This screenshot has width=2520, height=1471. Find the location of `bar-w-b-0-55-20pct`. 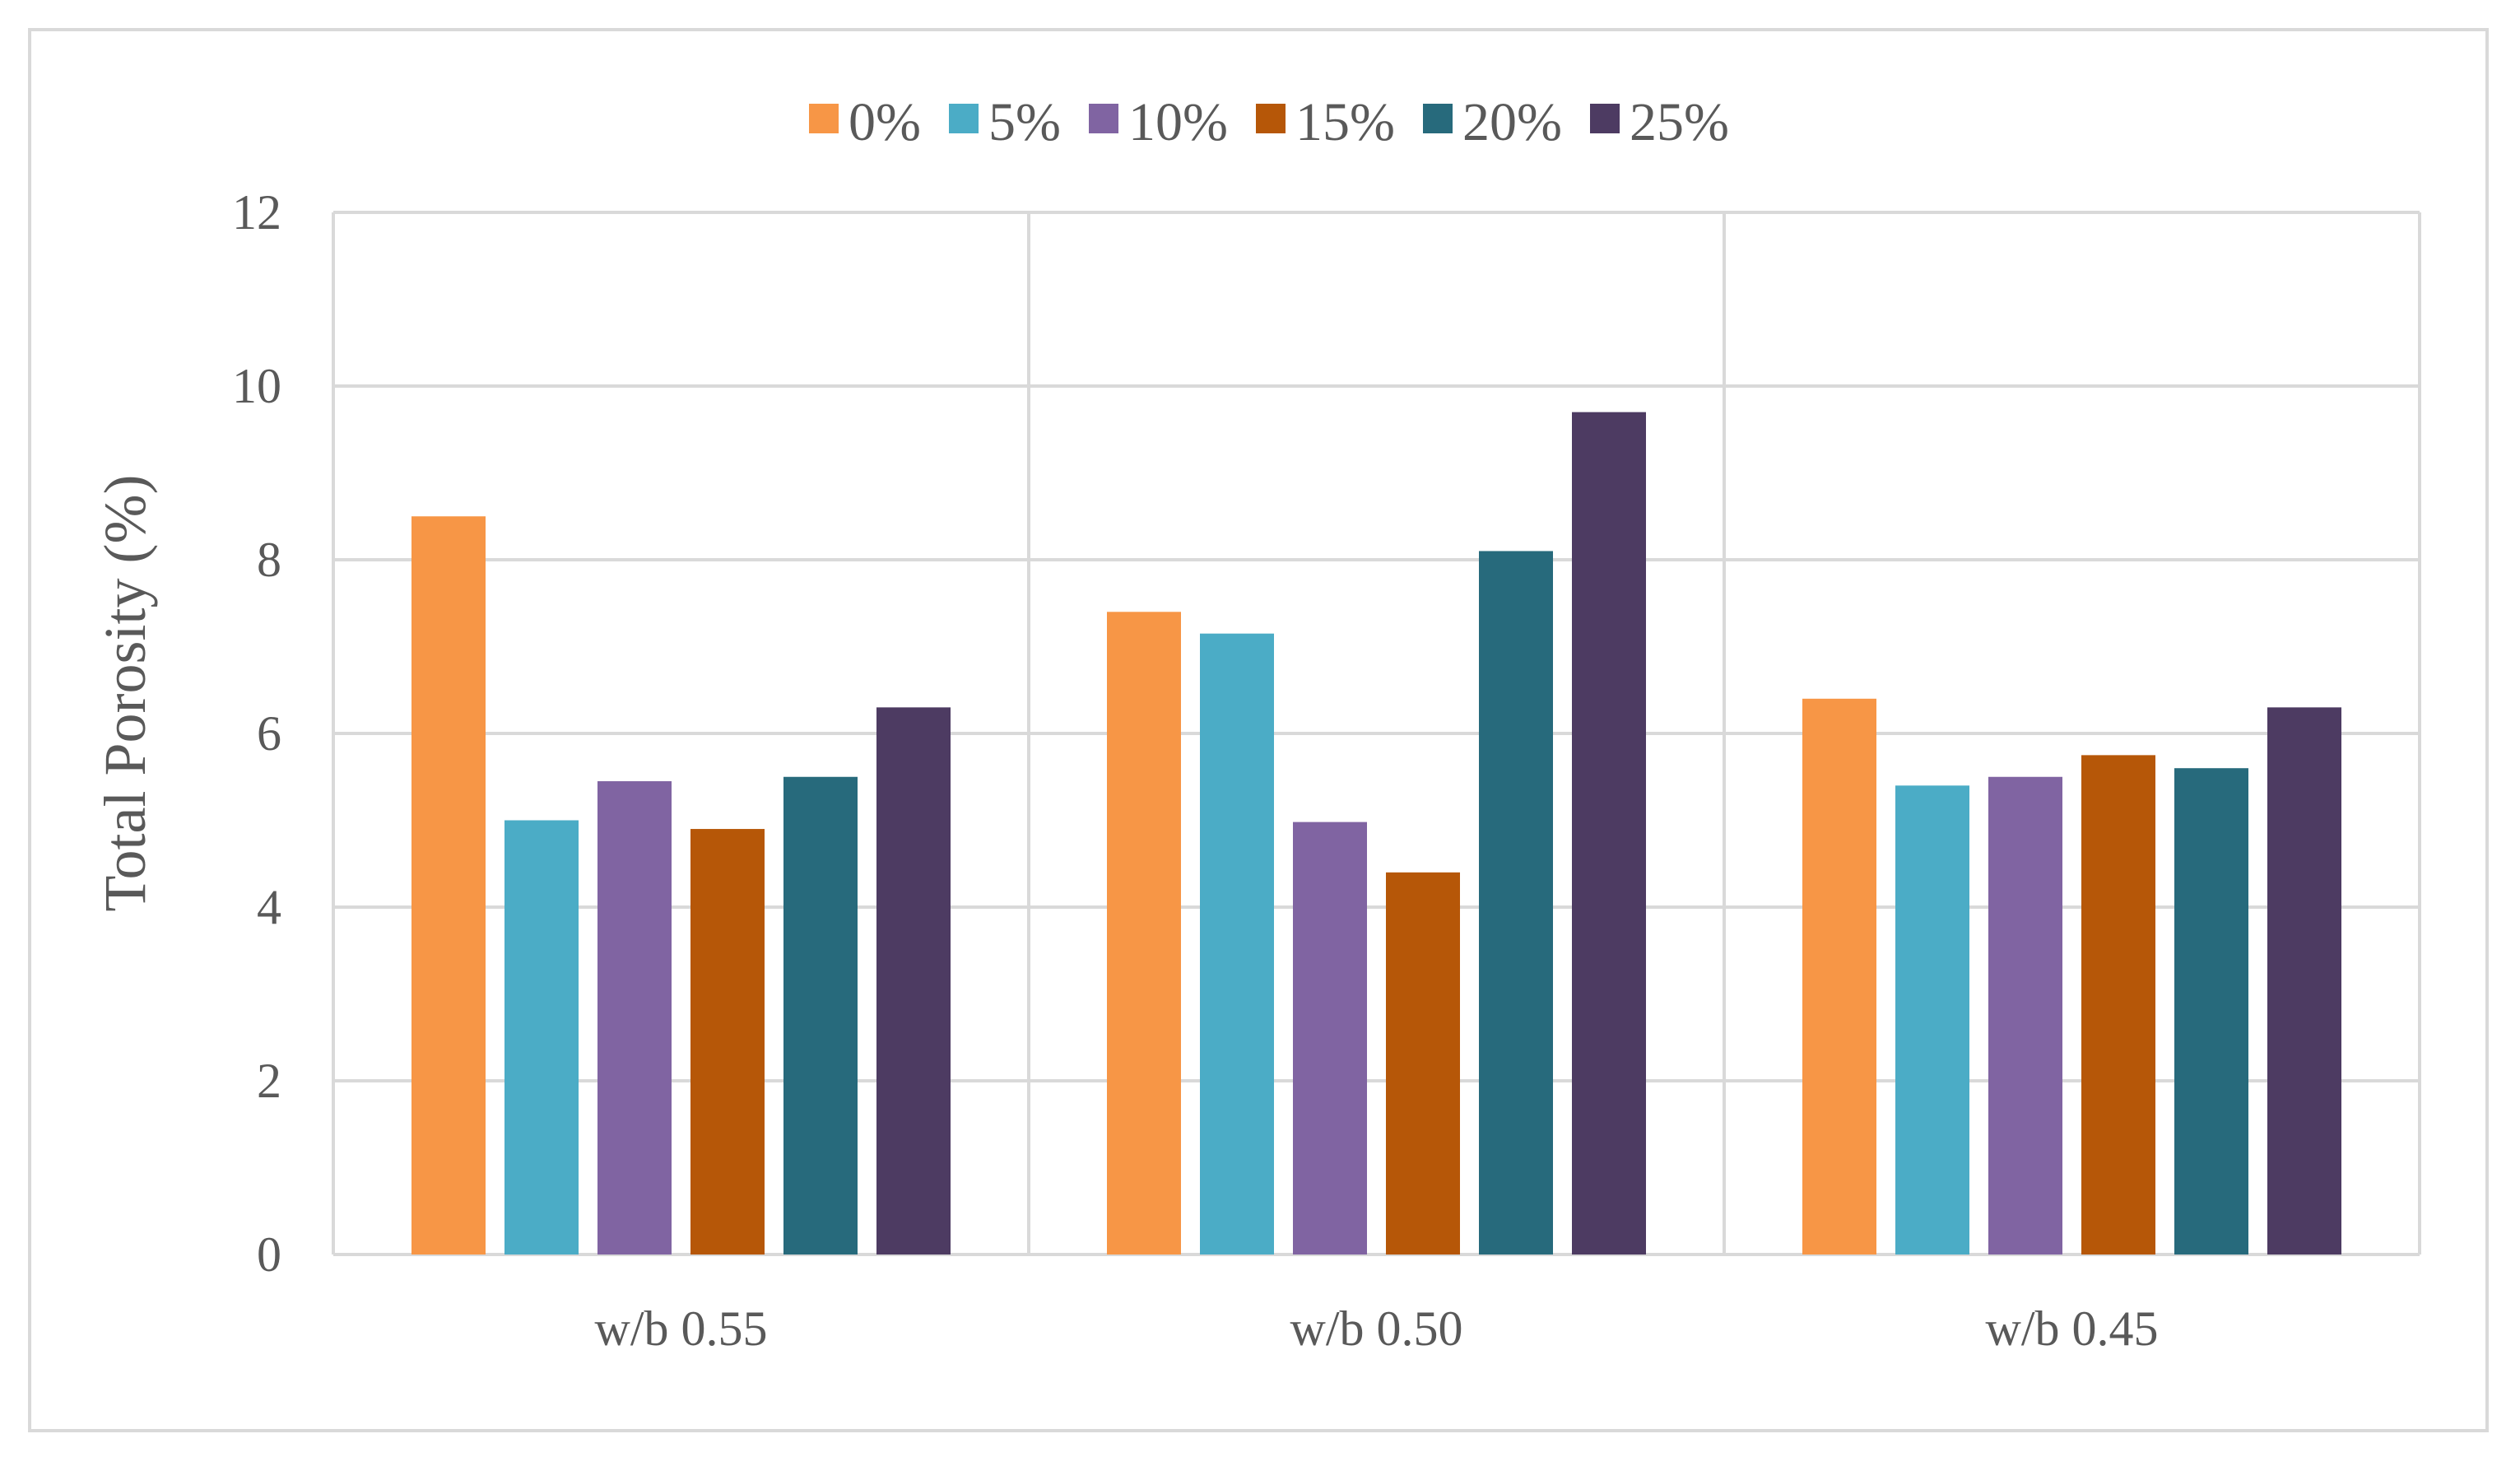

bar-w-b-0-55-20pct is located at coordinates (820, 1016).